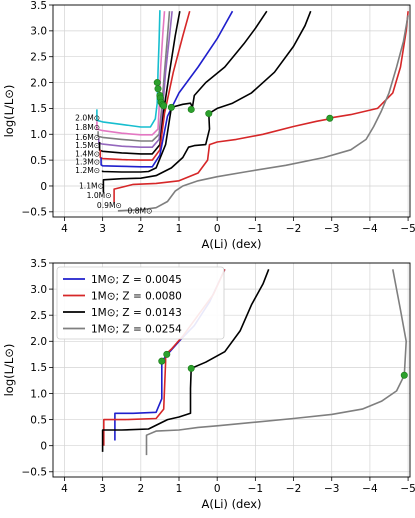 This screenshot has width=415, height=518. I want to click on legend-entry: 1M⊙; Z = 0.0080, so click(136, 296).